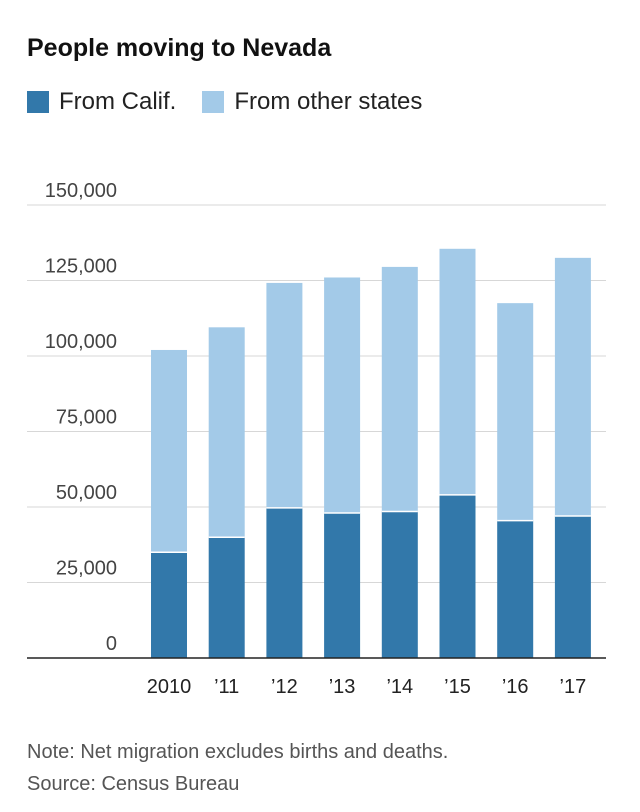 The height and width of the screenshot is (812, 640). I want to click on legend-label-calif: From Calif., so click(118, 101).